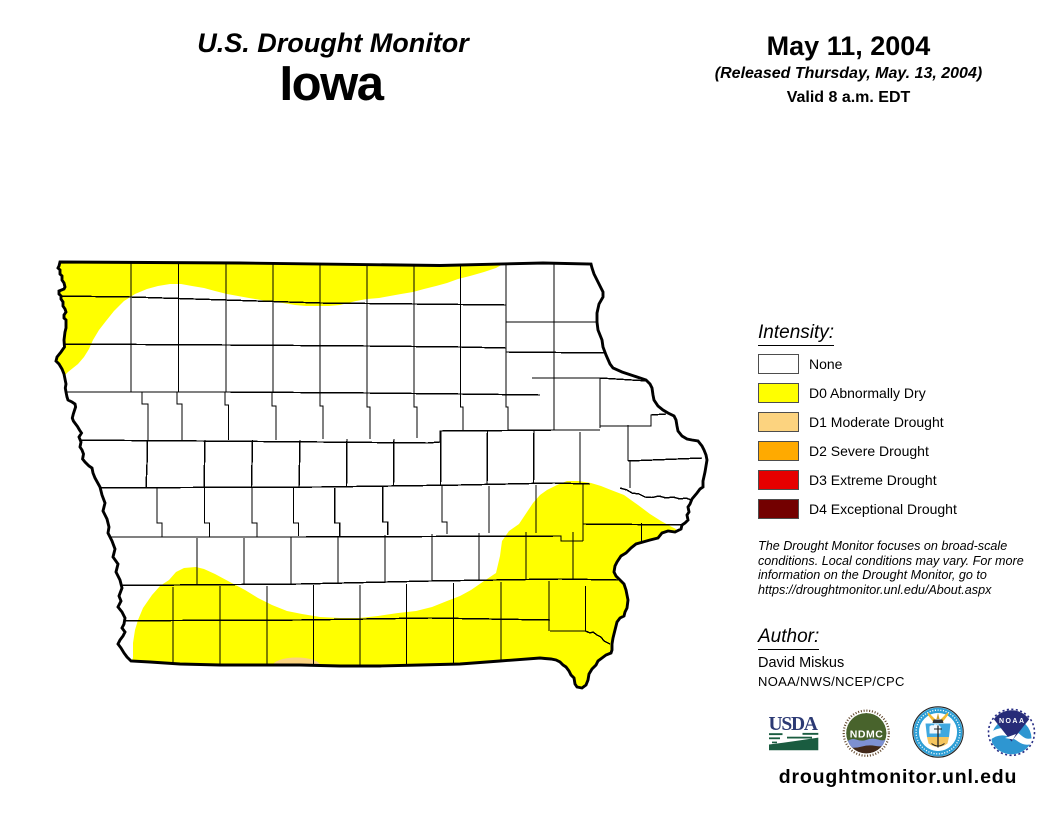 The height and width of the screenshot is (816, 1056). Describe the element at coordinates (866, 734) in the screenshot. I see `svg-text: NDMC` at that location.